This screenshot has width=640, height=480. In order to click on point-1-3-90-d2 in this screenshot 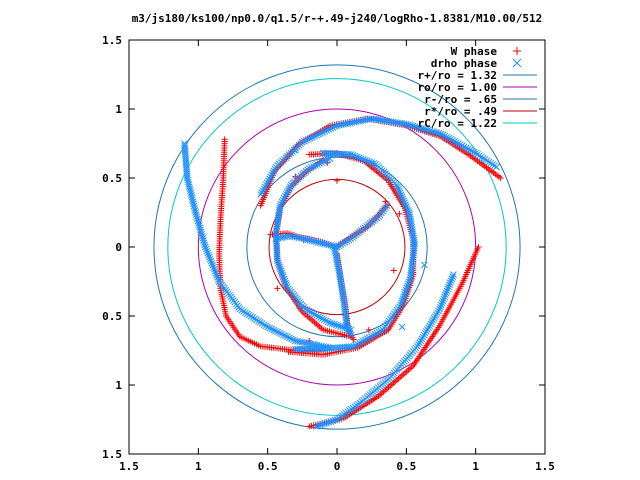, I will do `click(316, 315)`.